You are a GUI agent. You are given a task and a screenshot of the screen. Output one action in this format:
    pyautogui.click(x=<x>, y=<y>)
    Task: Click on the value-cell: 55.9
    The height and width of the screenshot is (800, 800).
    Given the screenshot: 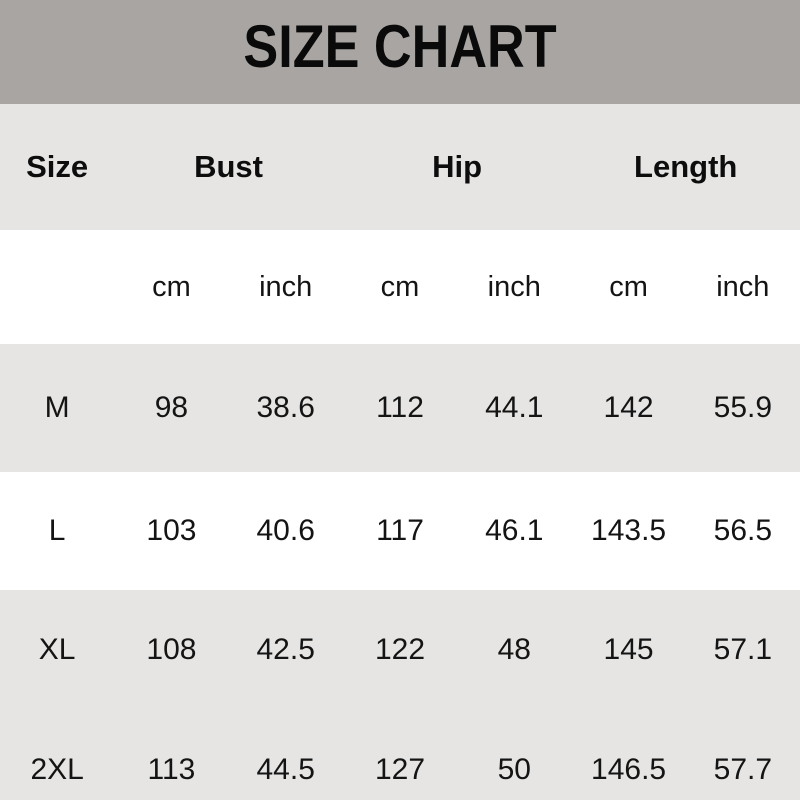 What is the action you would take?
    pyautogui.click(x=743, y=407)
    